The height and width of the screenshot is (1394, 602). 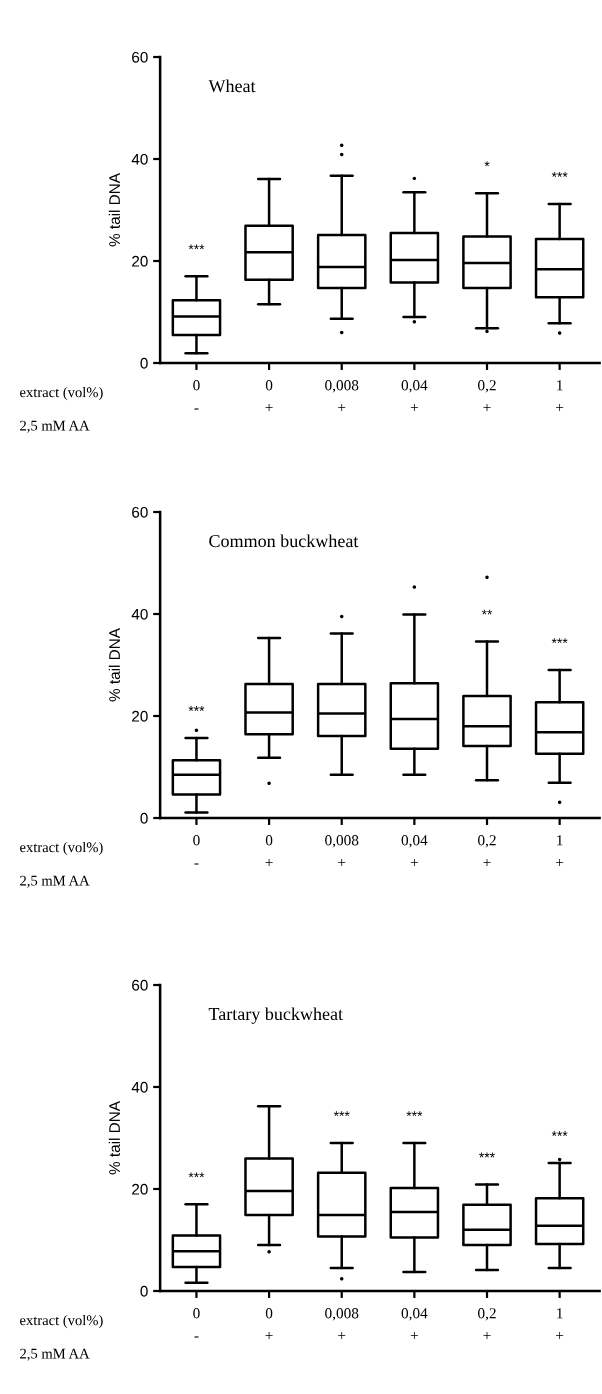 What do you see at coordinates (284, 541) in the screenshot?
I see `text: Common buckwheat` at bounding box center [284, 541].